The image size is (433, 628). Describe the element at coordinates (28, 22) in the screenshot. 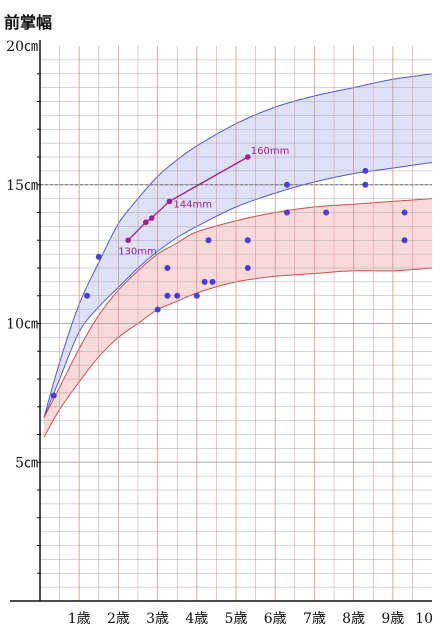

I see `chart-title: 前掌幅` at that location.